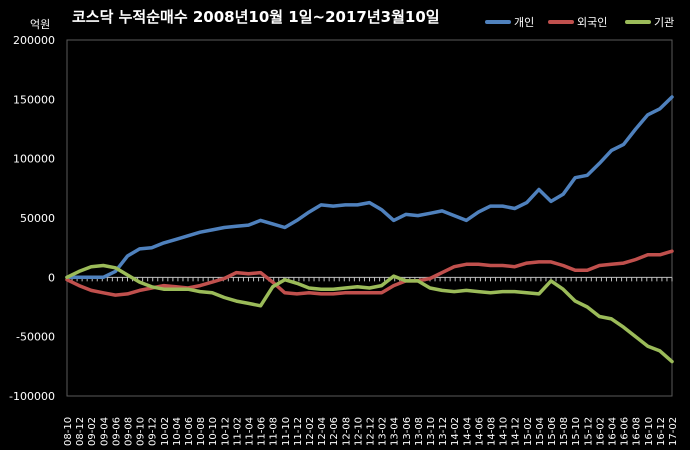  I want to click on x-tick-label: 16-10, so click(649, 431).